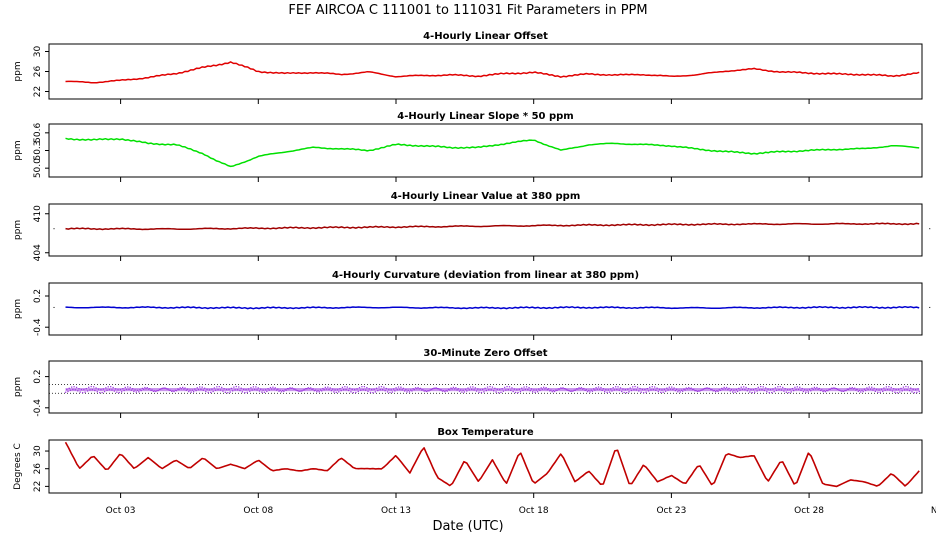 This screenshot has height=540, width=936. I want to click on x-axis-label: Date (UTC), so click(467, 526).